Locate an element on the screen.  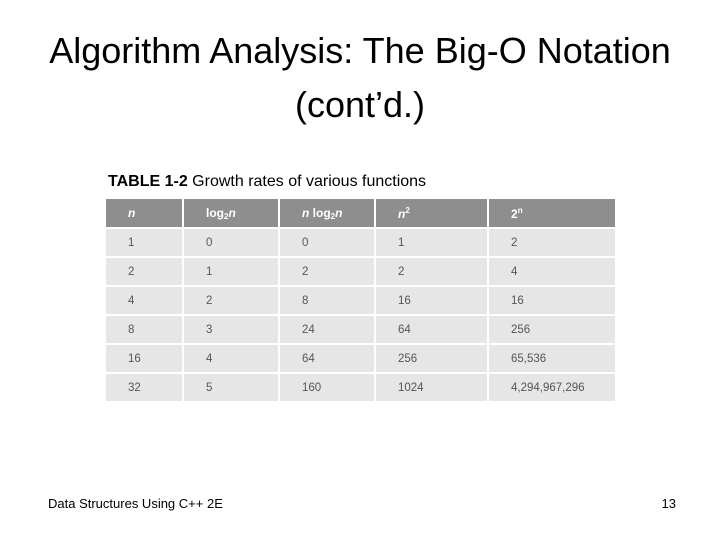
slide-number: 13 is located at coordinates (668, 503).